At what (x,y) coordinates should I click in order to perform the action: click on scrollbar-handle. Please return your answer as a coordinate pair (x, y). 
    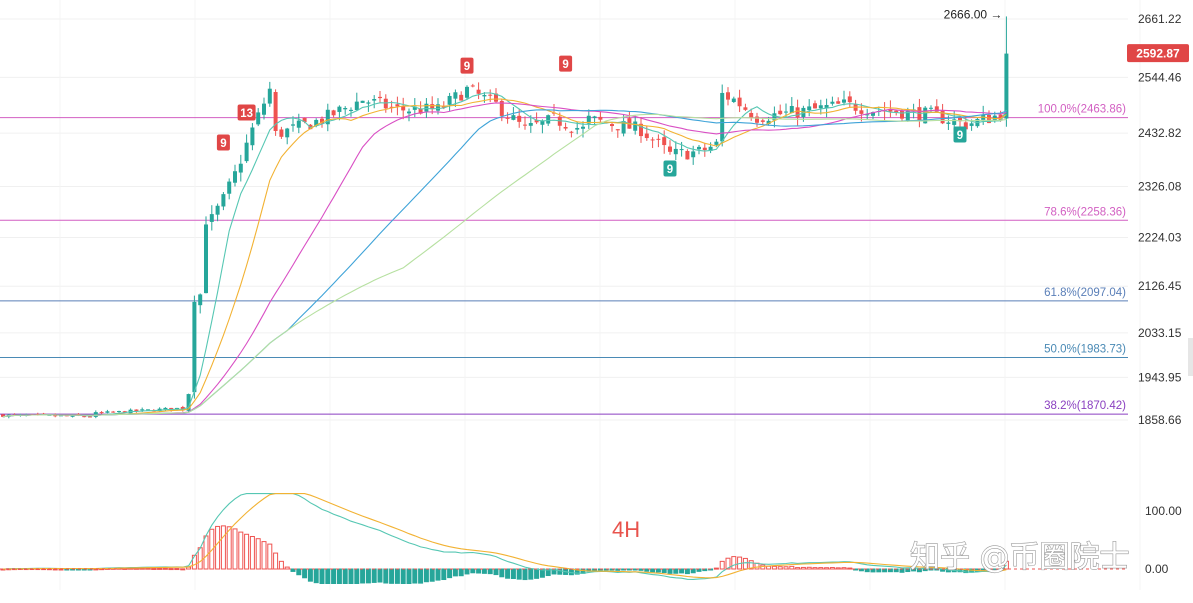
    Looking at the image, I should click on (1190, 357).